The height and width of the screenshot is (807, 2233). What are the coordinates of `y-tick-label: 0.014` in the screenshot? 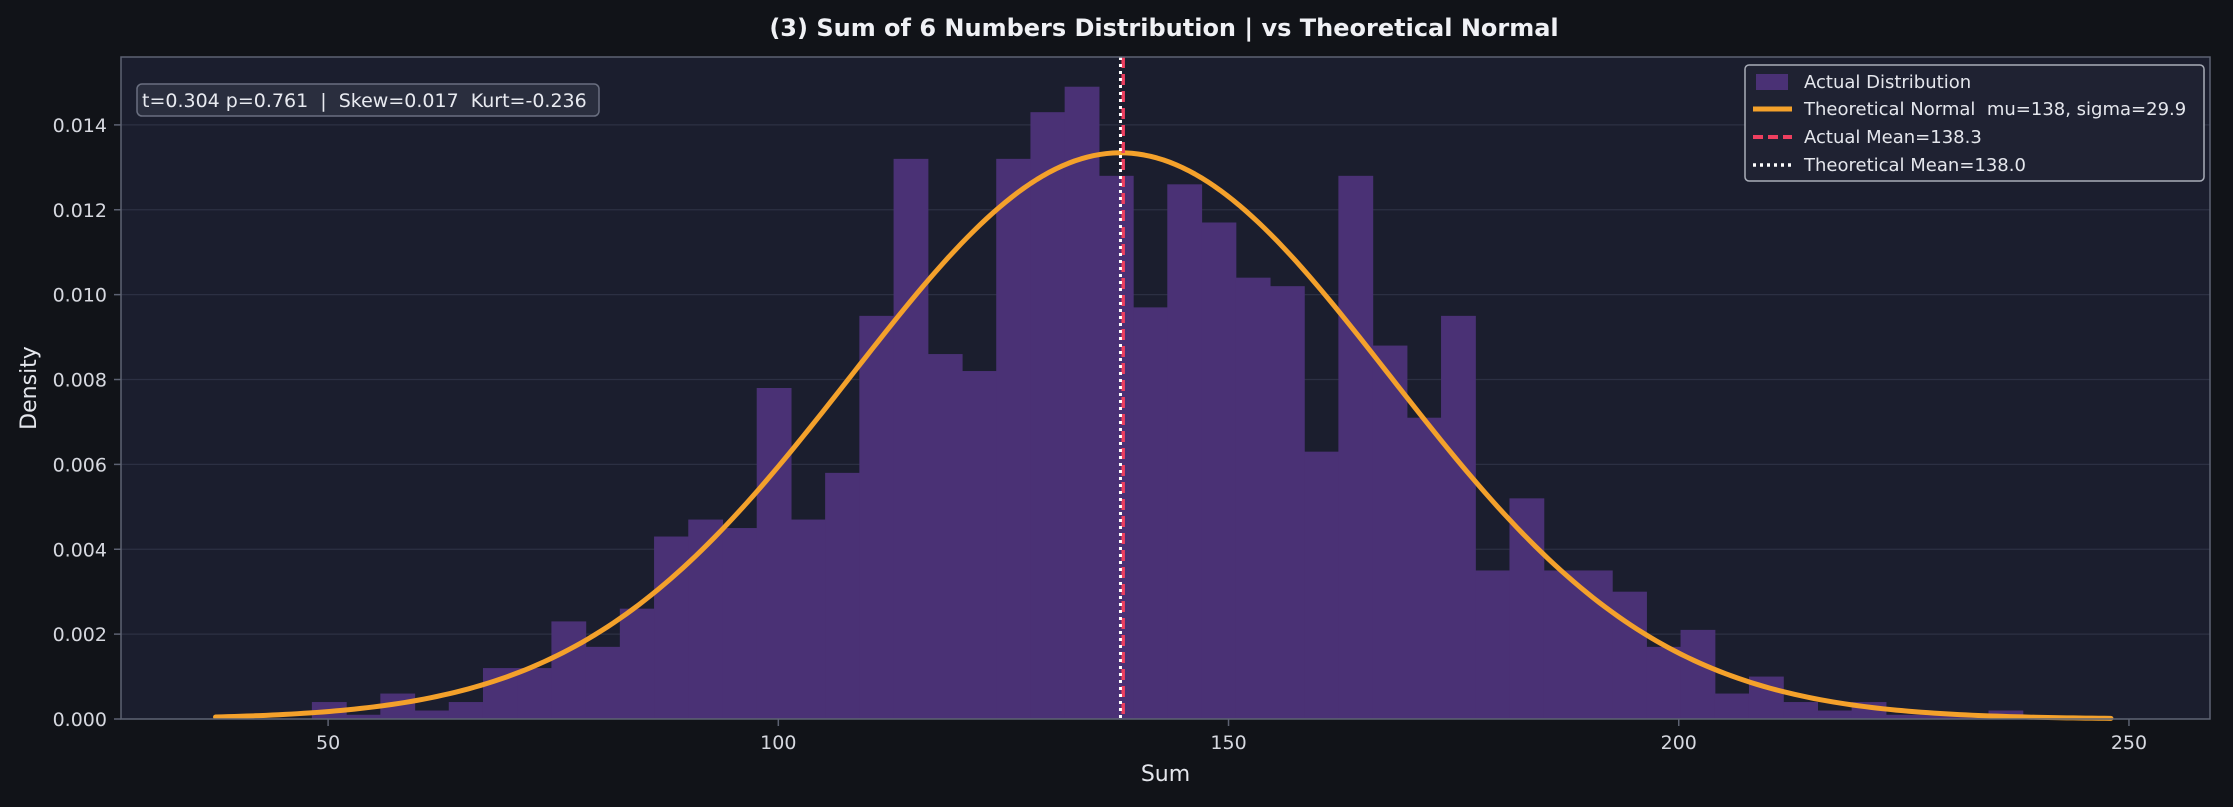 It's located at (80, 126).